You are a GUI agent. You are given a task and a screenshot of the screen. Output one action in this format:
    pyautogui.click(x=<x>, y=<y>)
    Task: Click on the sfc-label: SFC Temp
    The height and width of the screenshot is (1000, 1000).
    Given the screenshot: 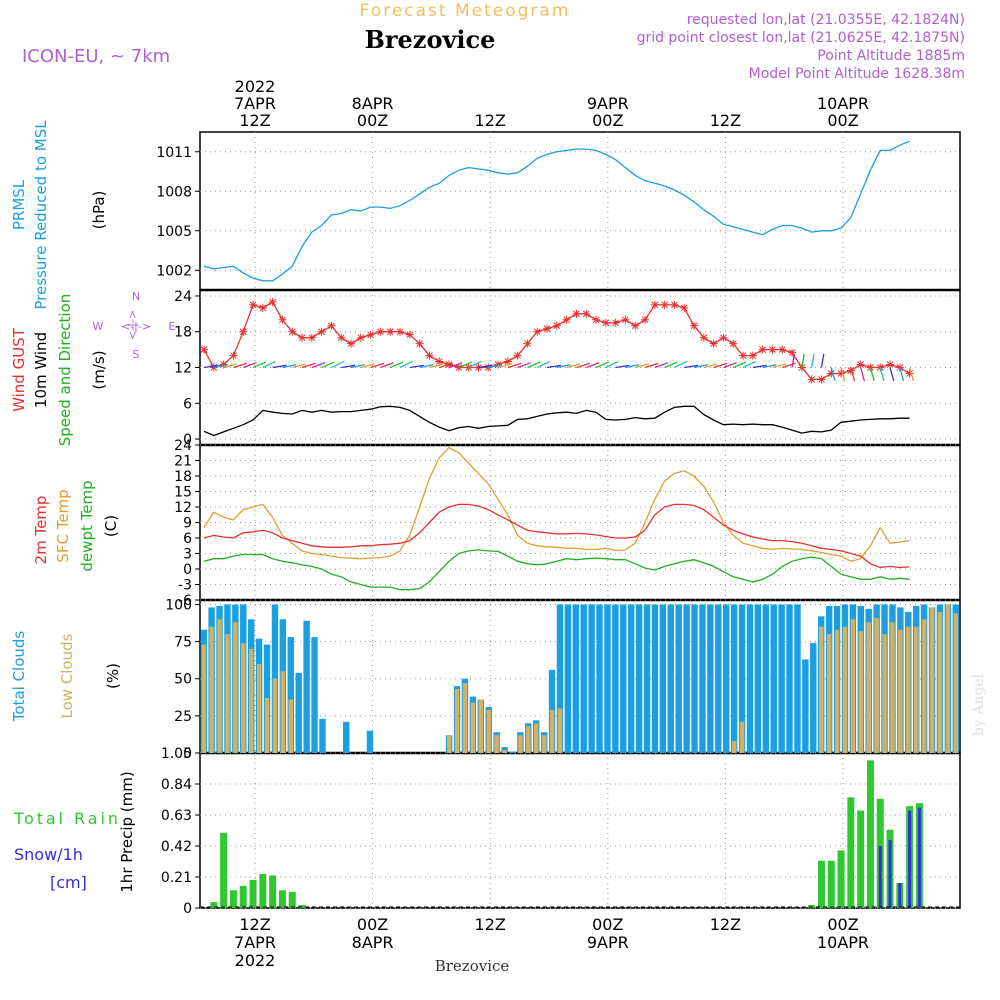 What is the action you would take?
    pyautogui.click(x=63, y=525)
    